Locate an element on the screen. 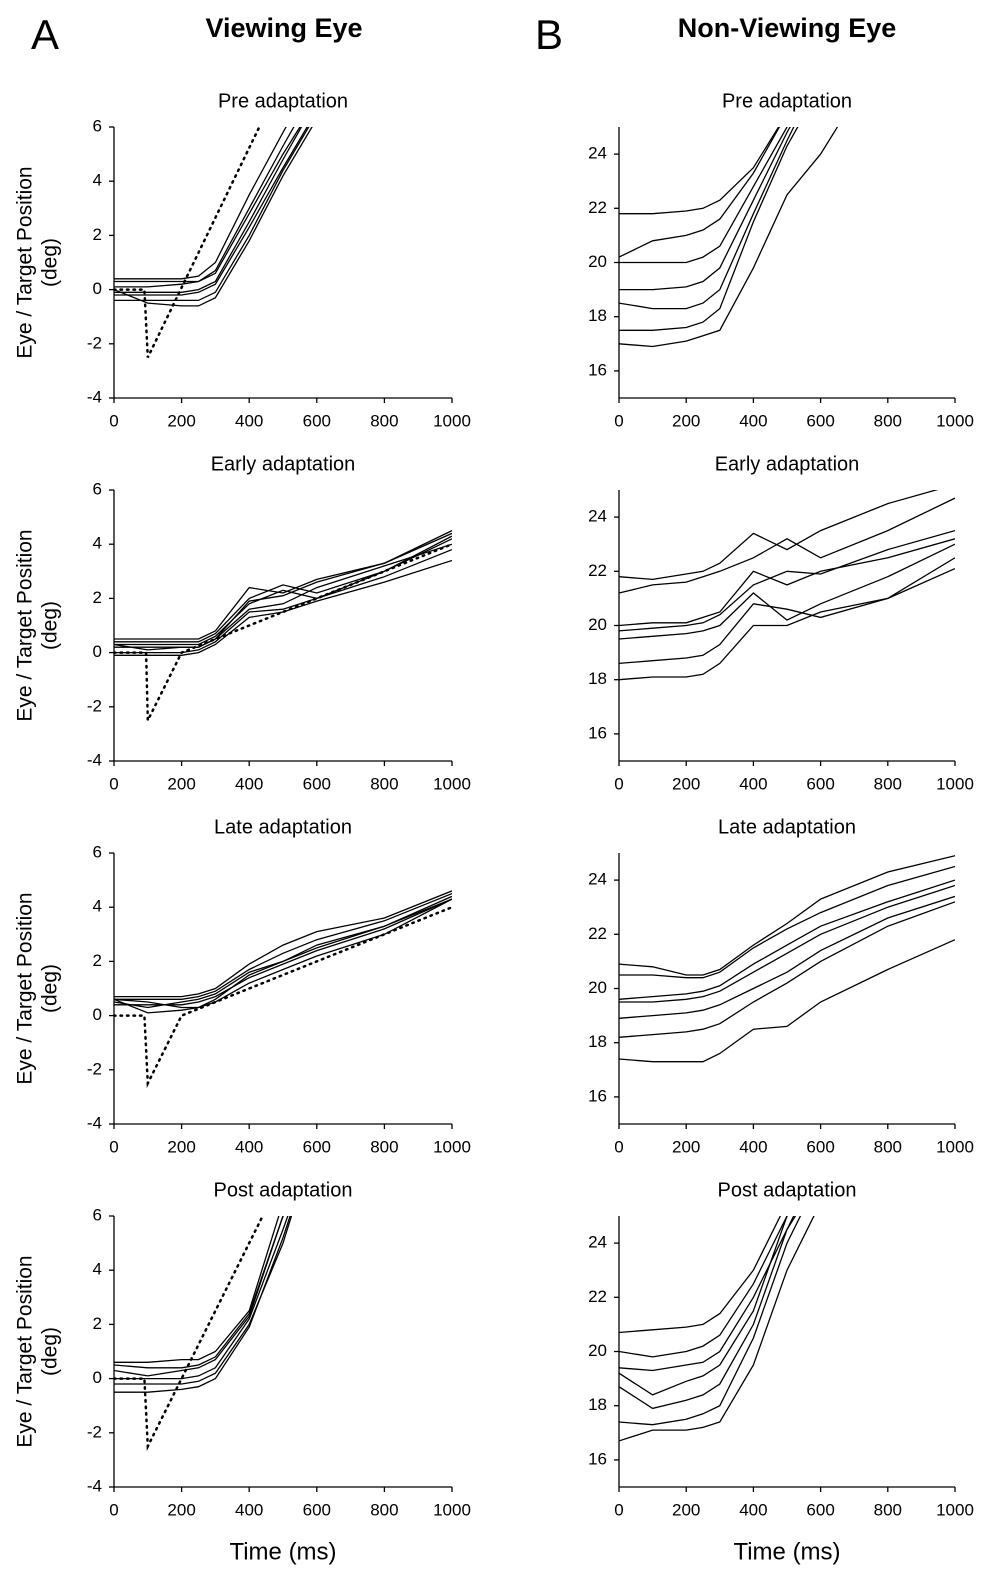 This screenshot has width=988, height=1574. panel-letter: B is located at coordinates (549, 34).